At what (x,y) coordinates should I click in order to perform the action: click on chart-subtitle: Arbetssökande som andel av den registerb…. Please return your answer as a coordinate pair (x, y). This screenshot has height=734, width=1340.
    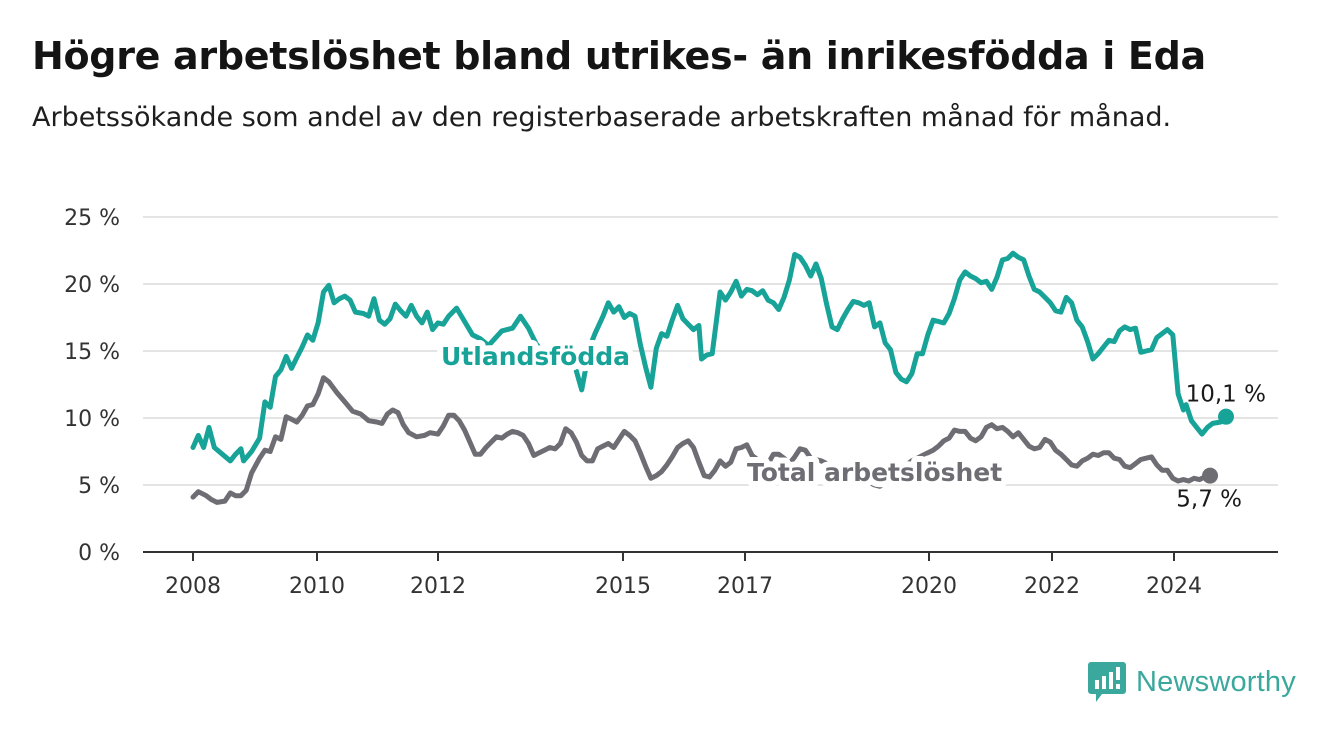
    Looking at the image, I should click on (602, 117).